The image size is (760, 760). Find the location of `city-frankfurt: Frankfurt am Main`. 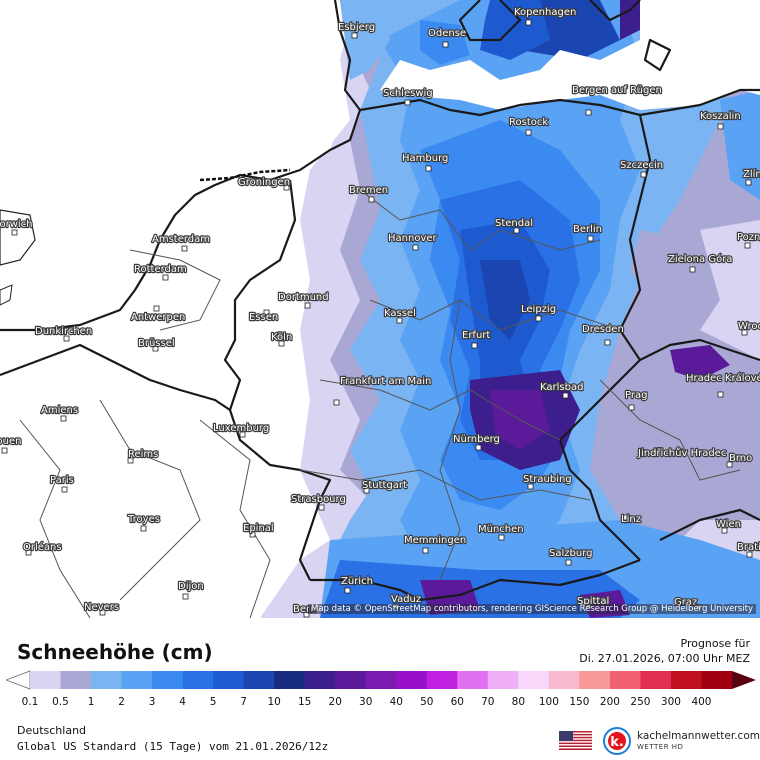

city-frankfurt: Frankfurt am Main is located at coordinates (383, 390).